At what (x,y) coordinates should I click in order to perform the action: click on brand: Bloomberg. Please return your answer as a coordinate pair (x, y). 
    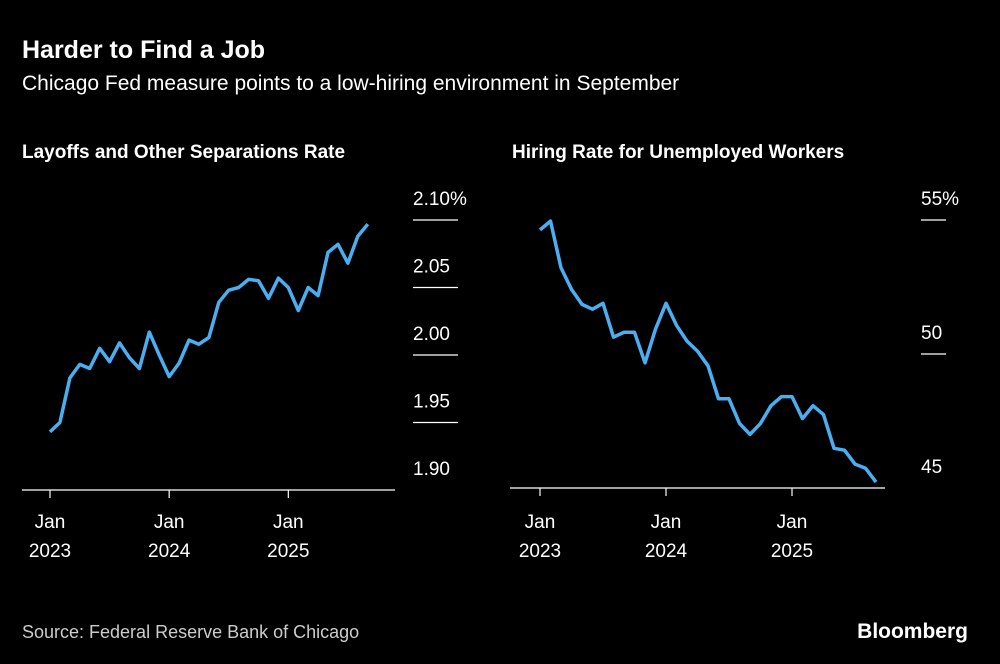
    Looking at the image, I should click on (912, 631).